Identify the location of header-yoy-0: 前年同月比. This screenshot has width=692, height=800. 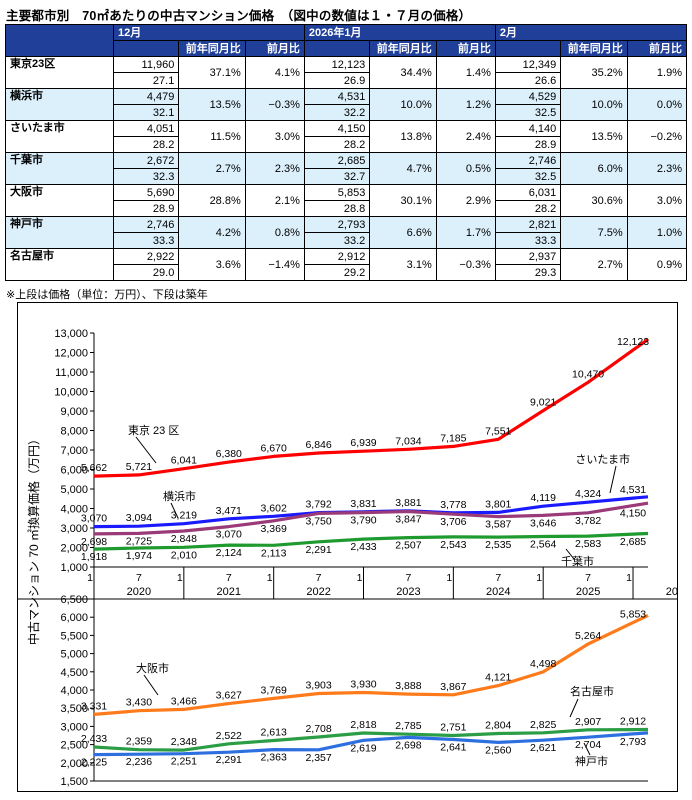
(212, 48).